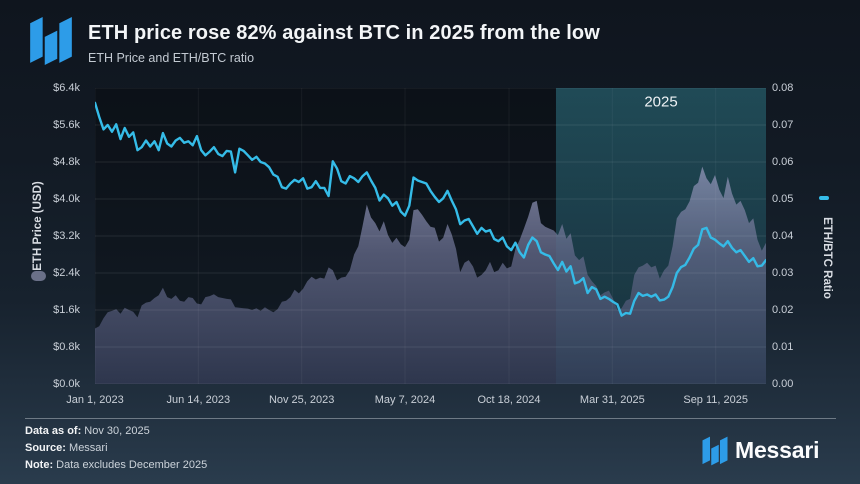 The image size is (860, 484). Describe the element at coordinates (66, 125) in the screenshot. I see `left-axis-tick-label: $5.6k` at that location.